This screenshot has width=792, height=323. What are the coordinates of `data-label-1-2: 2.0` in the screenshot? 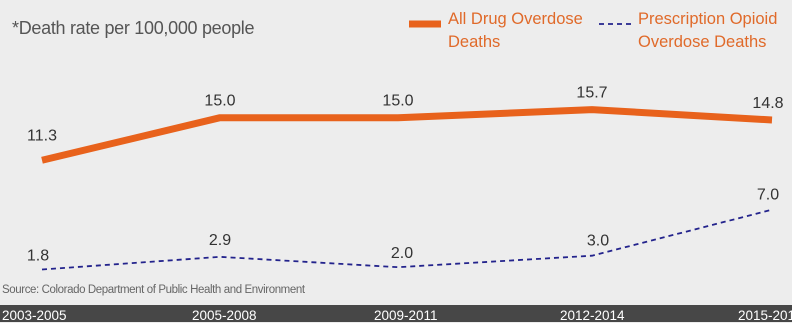 It's located at (402, 253).